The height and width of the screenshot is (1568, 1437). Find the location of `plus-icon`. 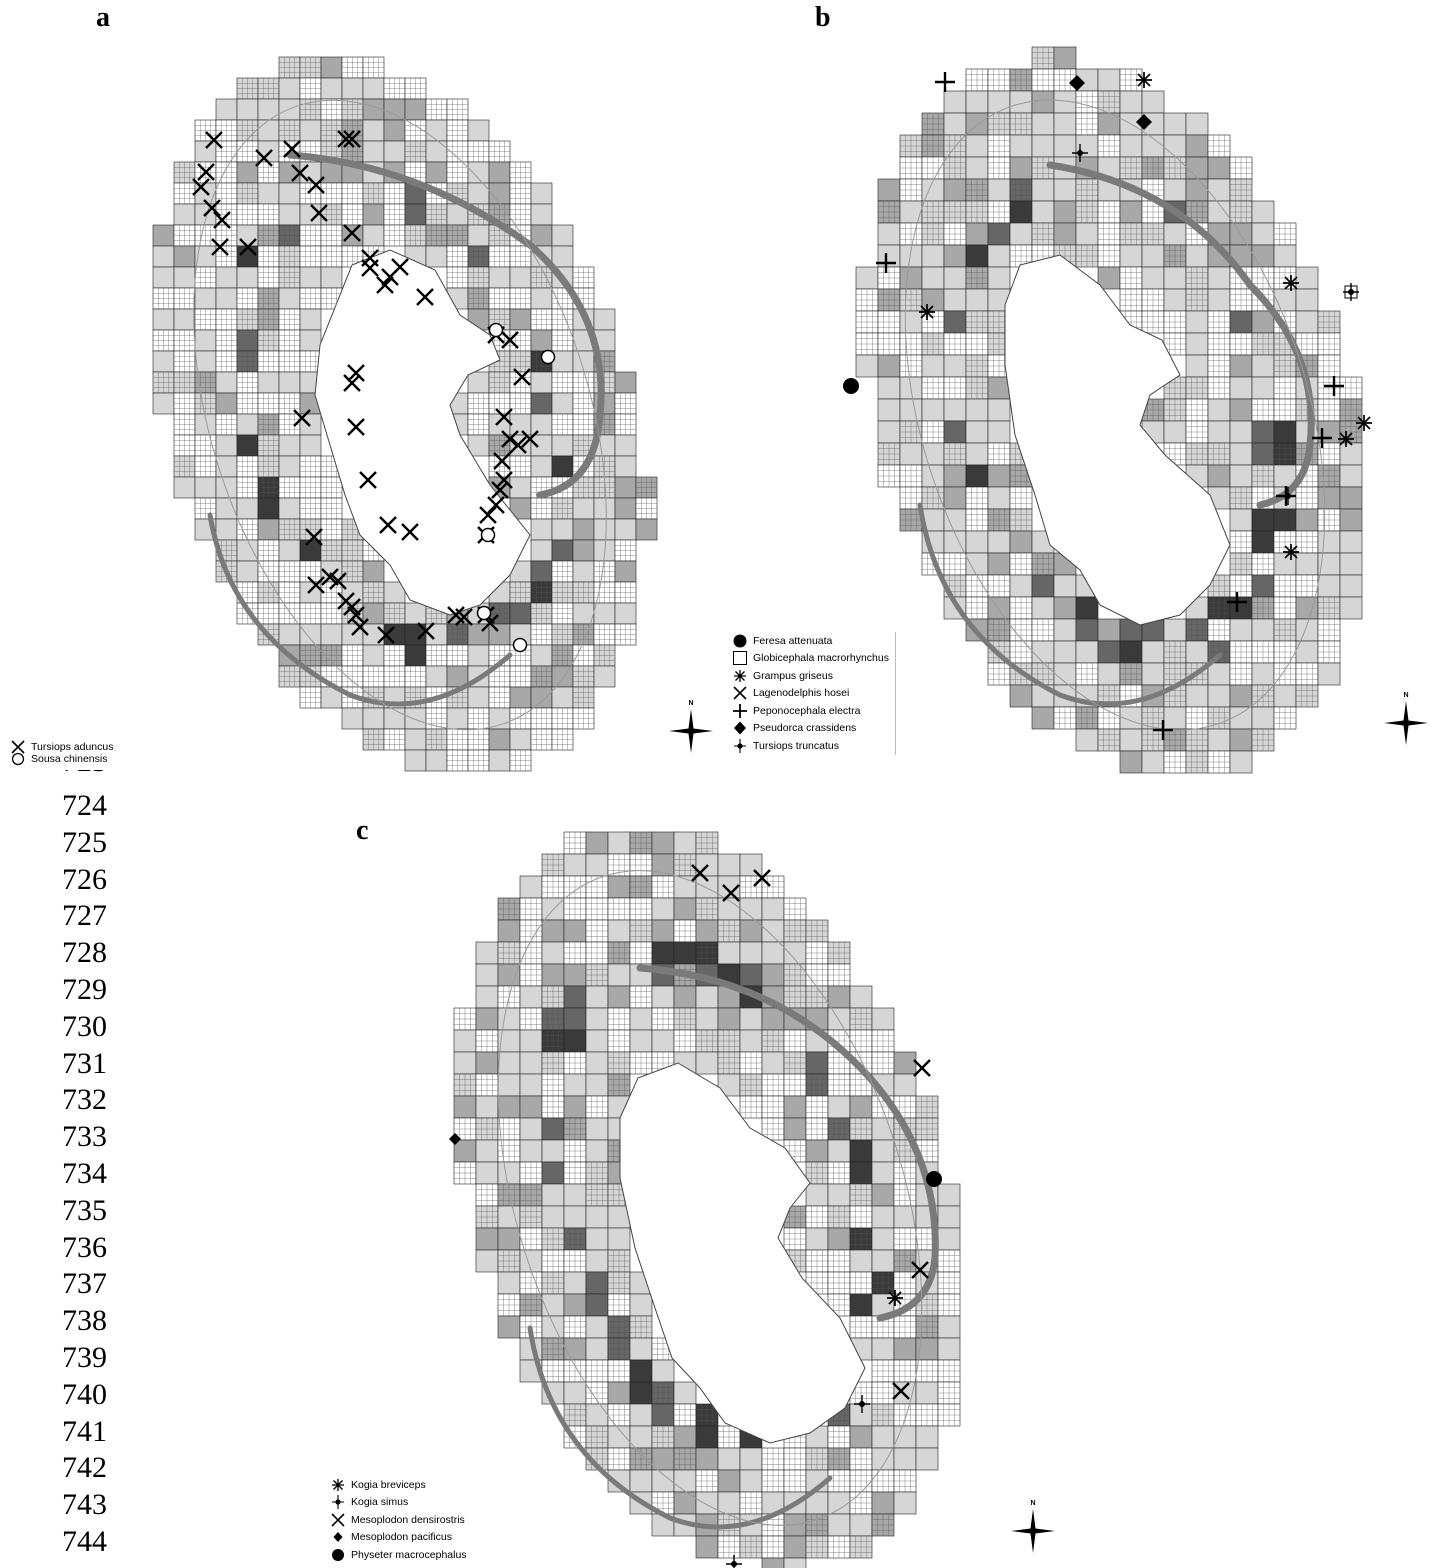

plus-icon is located at coordinates (1163, 730).